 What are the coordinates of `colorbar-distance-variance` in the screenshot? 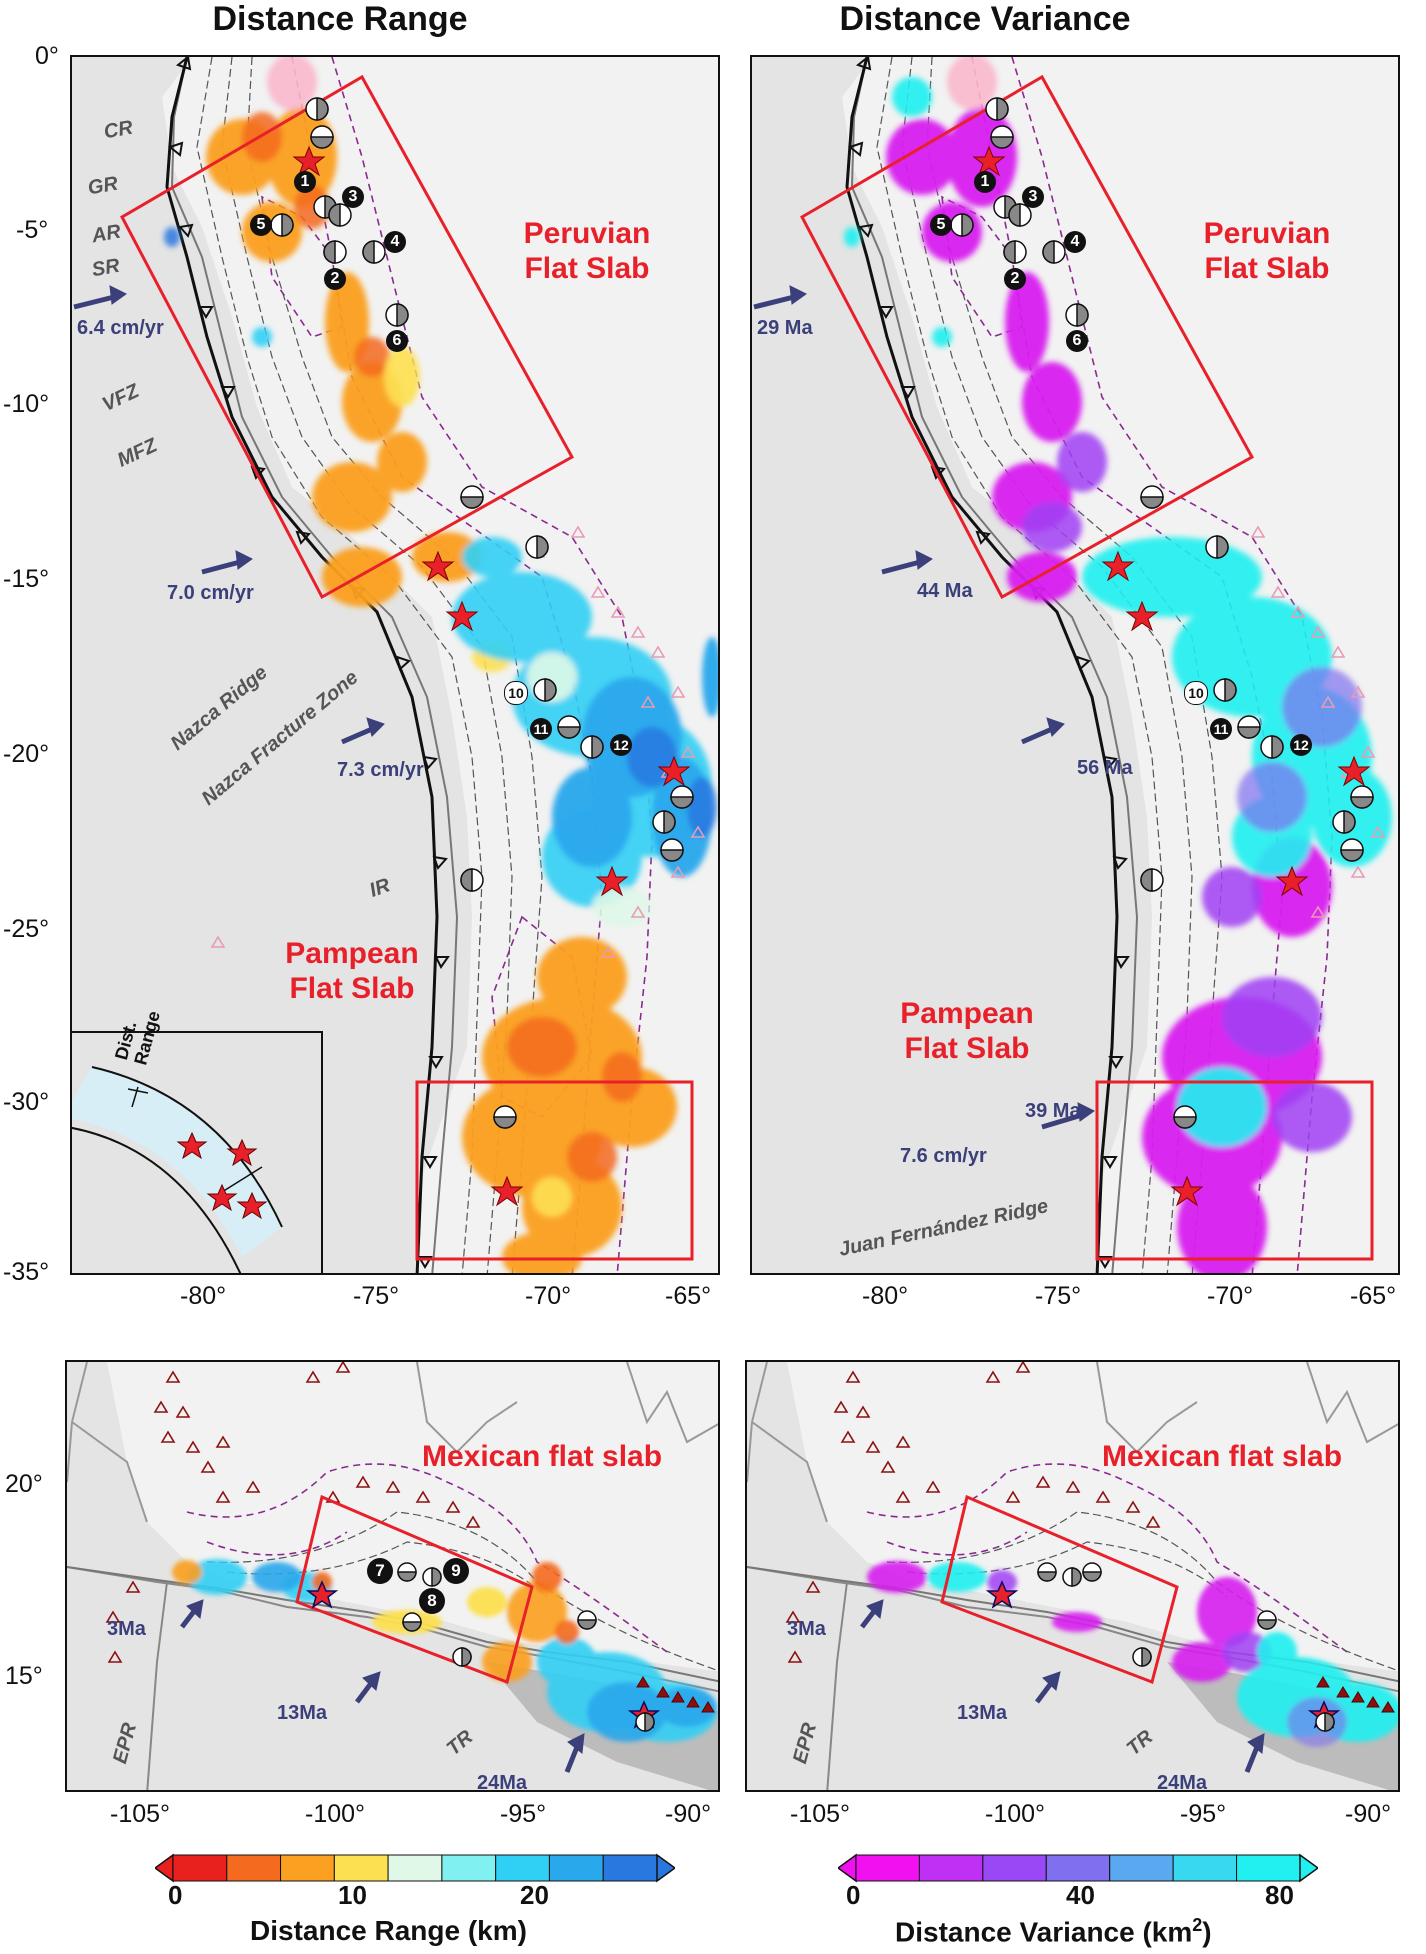 It's located at (1078, 1868).